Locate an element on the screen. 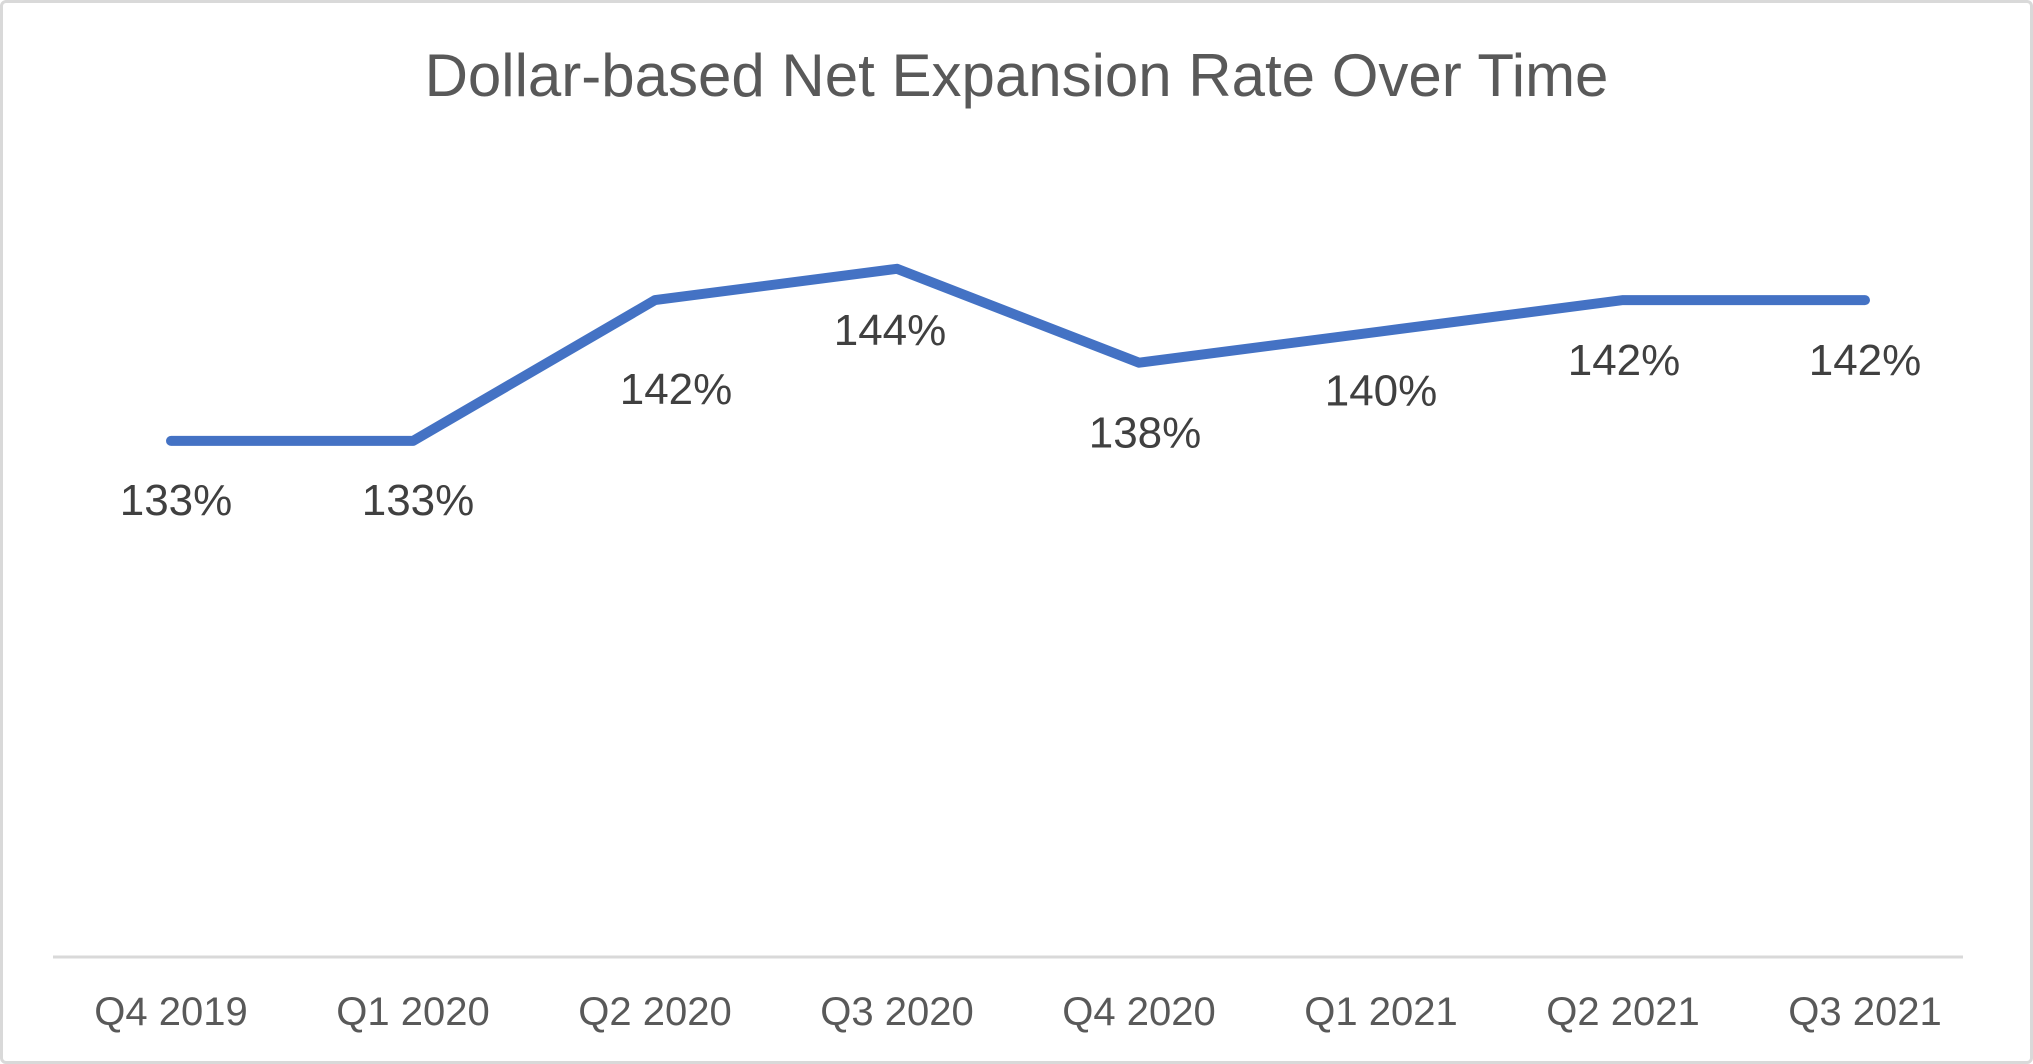 This screenshot has width=2033, height=1064. x-axis-label: Q1 2020 is located at coordinates (412, 1012).